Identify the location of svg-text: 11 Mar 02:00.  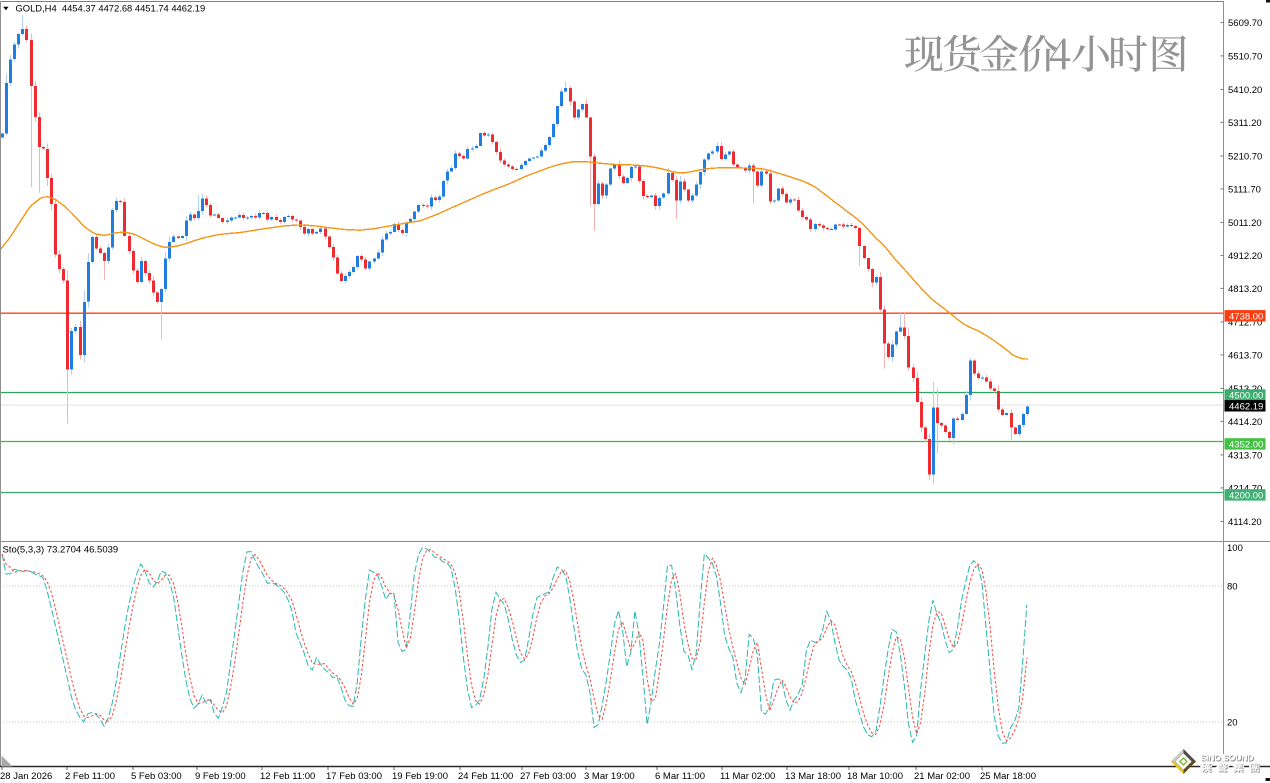
(747, 776).